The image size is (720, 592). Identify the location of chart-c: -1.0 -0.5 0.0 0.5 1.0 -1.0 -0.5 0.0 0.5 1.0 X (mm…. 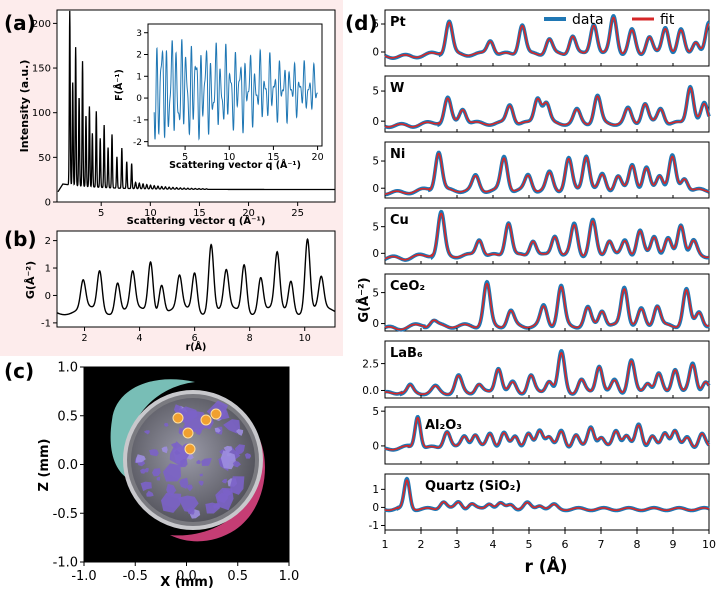
(168, 475).